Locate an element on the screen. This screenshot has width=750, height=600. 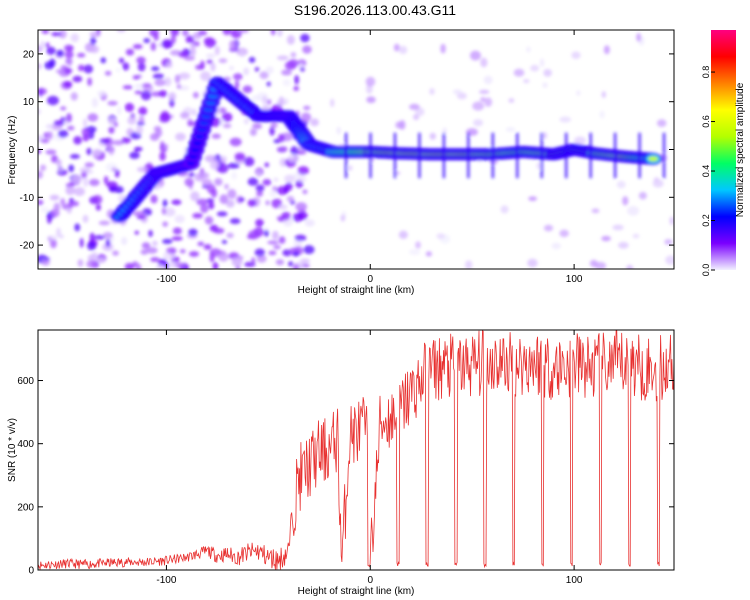
spectrogram-y-label: Frequency (Hz) is located at coordinates (12, 150).